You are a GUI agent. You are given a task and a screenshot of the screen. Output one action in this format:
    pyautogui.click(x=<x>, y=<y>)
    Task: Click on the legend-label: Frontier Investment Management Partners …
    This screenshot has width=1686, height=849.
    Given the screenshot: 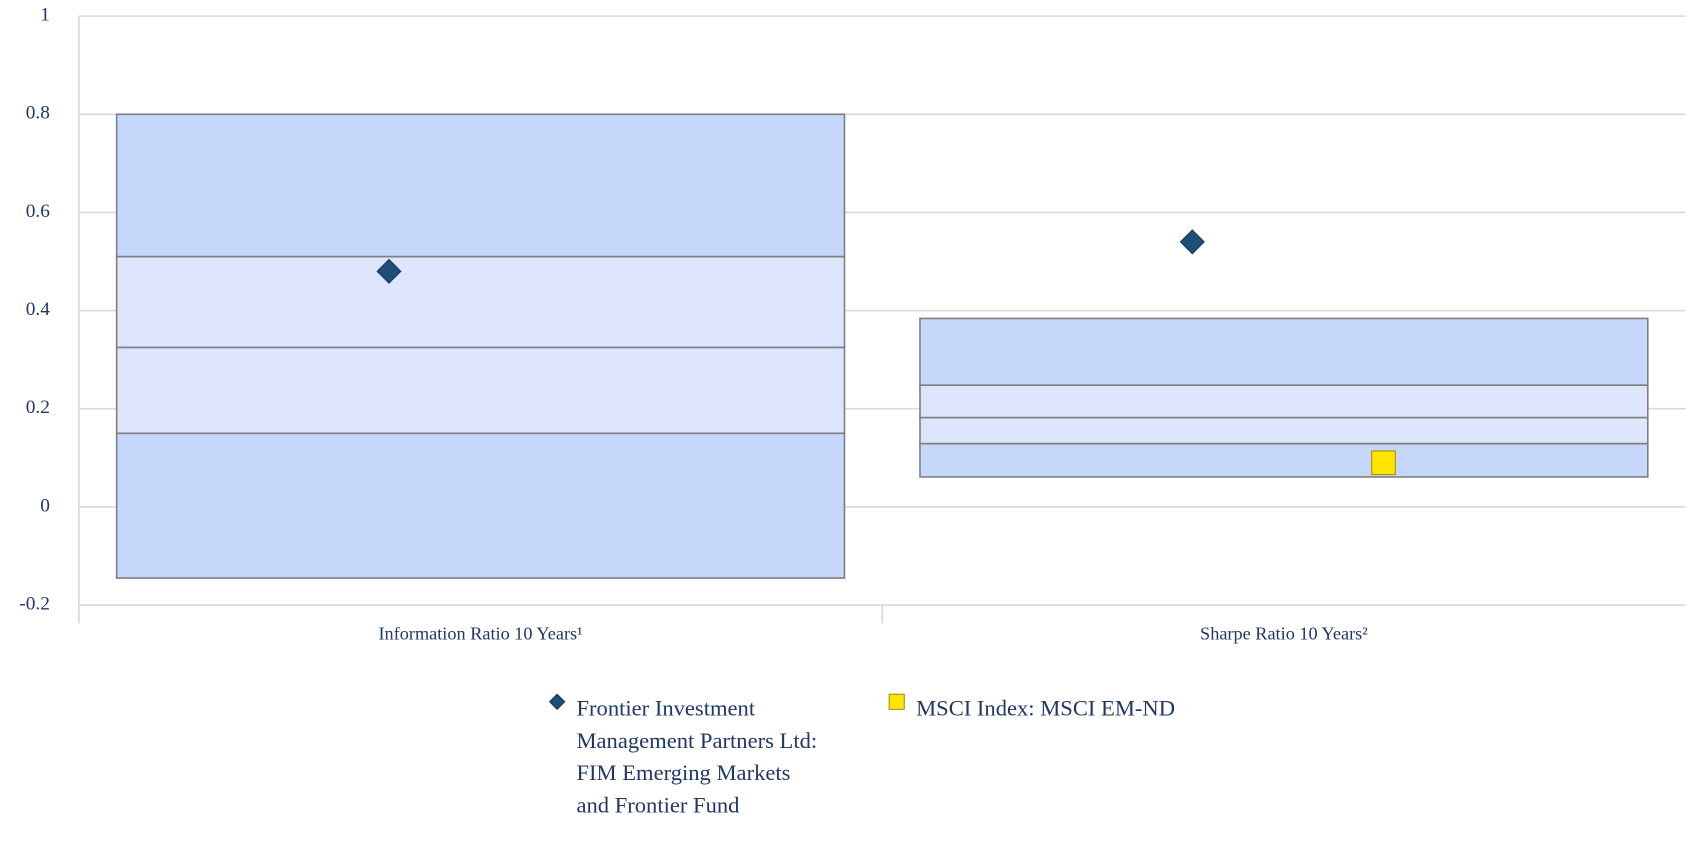 What is the action you would take?
    pyautogui.click(x=697, y=756)
    